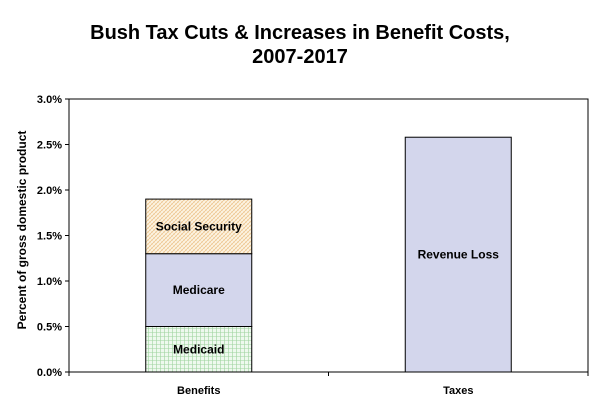  What do you see at coordinates (49, 373) in the screenshot?
I see `y-tick-label: 0.0%` at bounding box center [49, 373].